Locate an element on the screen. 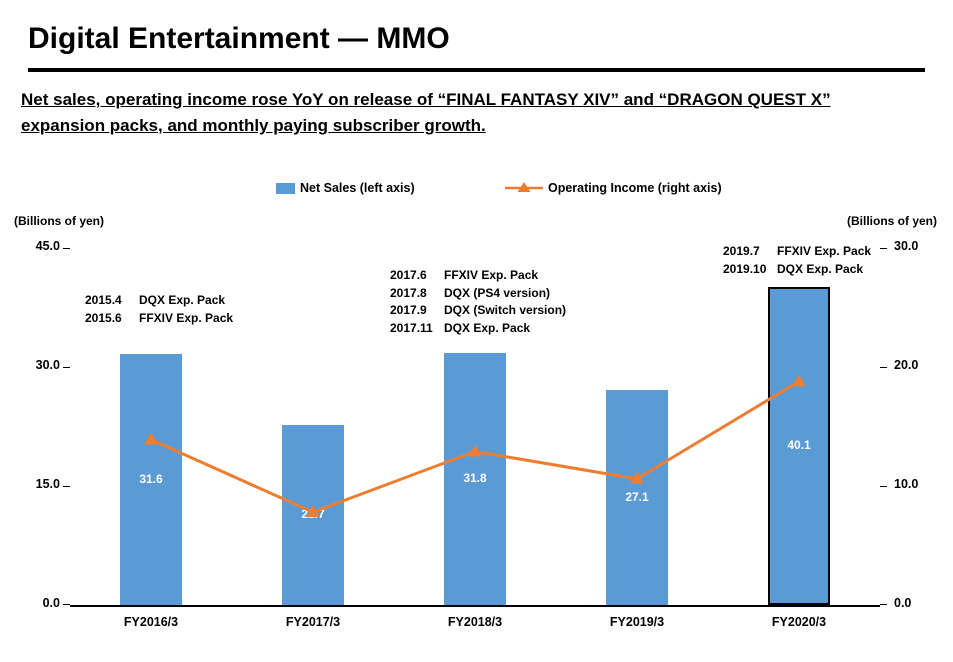 The image size is (953, 662). annotation-row: 2017.8 DQX (PS4 version) is located at coordinates (478, 294).